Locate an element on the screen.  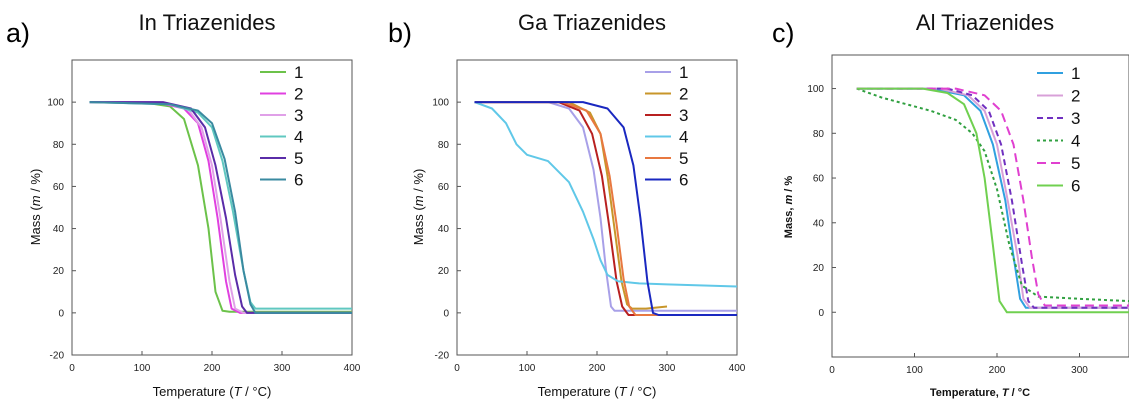
panel-label: c) is located at coordinates (783, 33).